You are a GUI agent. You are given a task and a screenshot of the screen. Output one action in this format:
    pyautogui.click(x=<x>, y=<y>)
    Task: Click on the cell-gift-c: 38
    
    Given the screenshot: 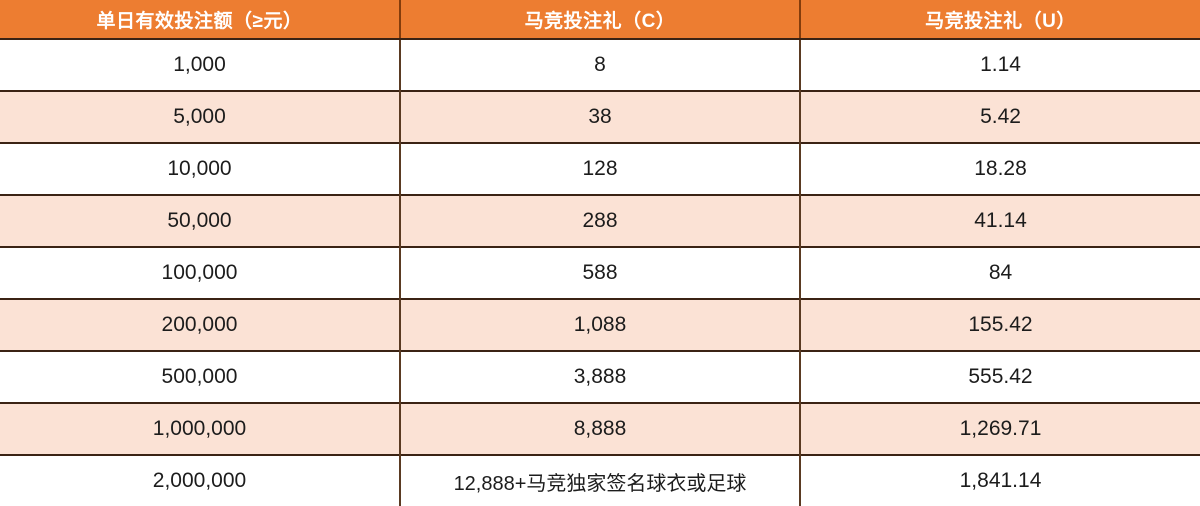 What is the action you would take?
    pyautogui.click(x=600, y=116)
    